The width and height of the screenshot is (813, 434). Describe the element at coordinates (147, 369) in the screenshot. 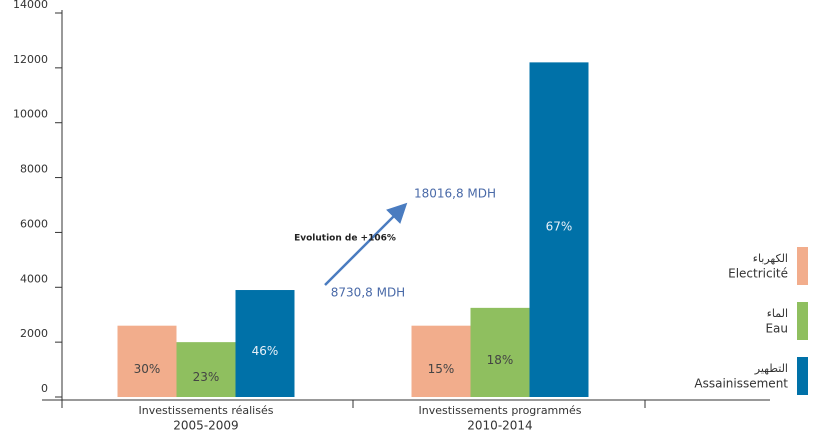

I see `share-label: 30%` at that location.